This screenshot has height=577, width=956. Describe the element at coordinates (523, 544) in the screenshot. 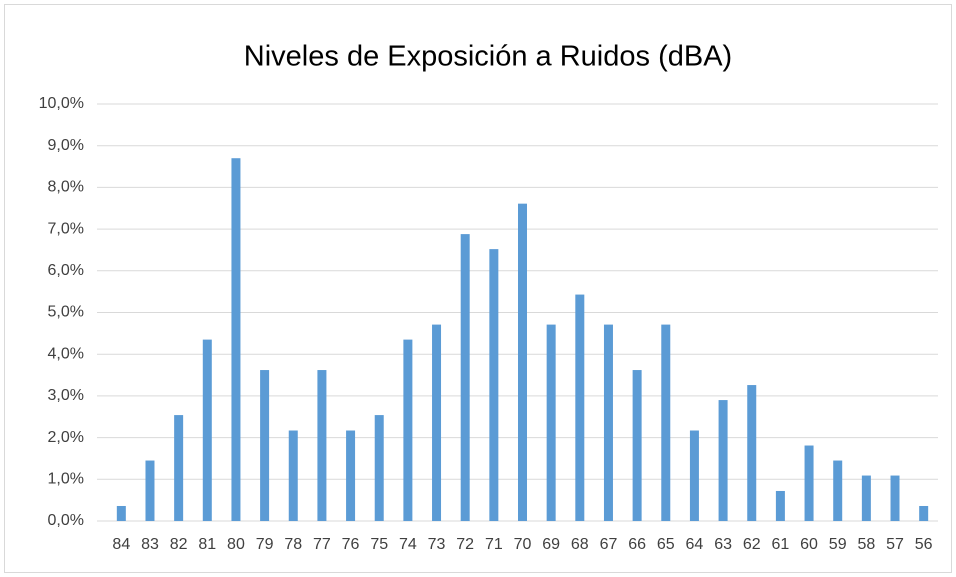

I see `x-tick-label: 70` at that location.